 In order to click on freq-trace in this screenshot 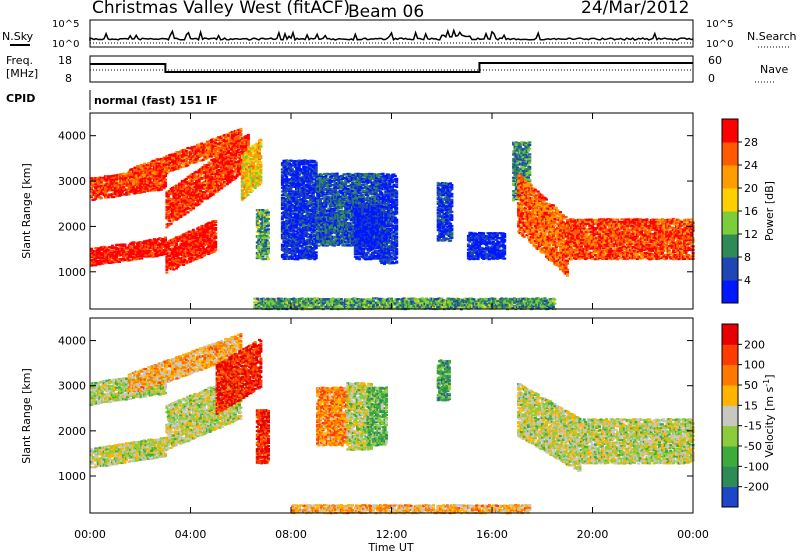, I will do `click(391, 67)`.